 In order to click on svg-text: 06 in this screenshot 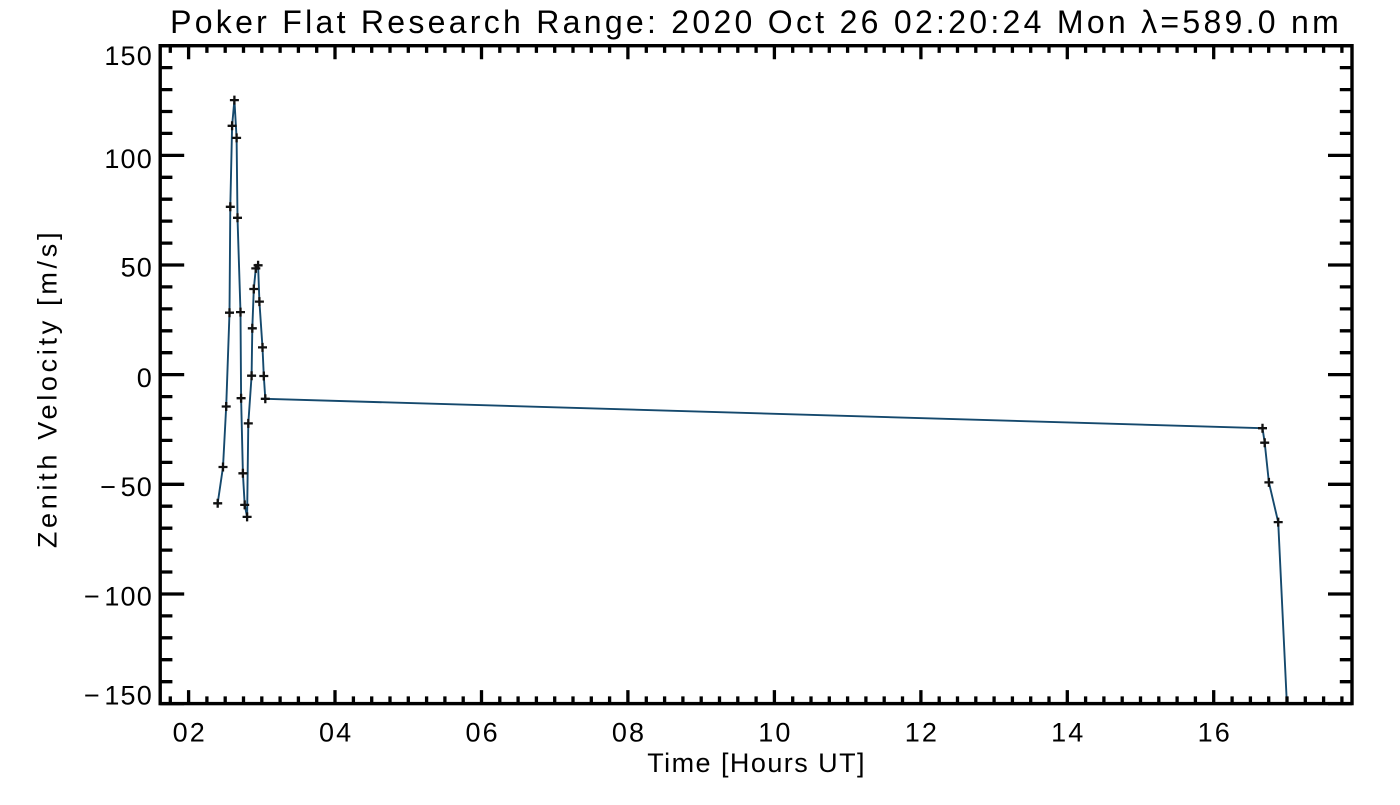, I will do `click(482, 732)`.